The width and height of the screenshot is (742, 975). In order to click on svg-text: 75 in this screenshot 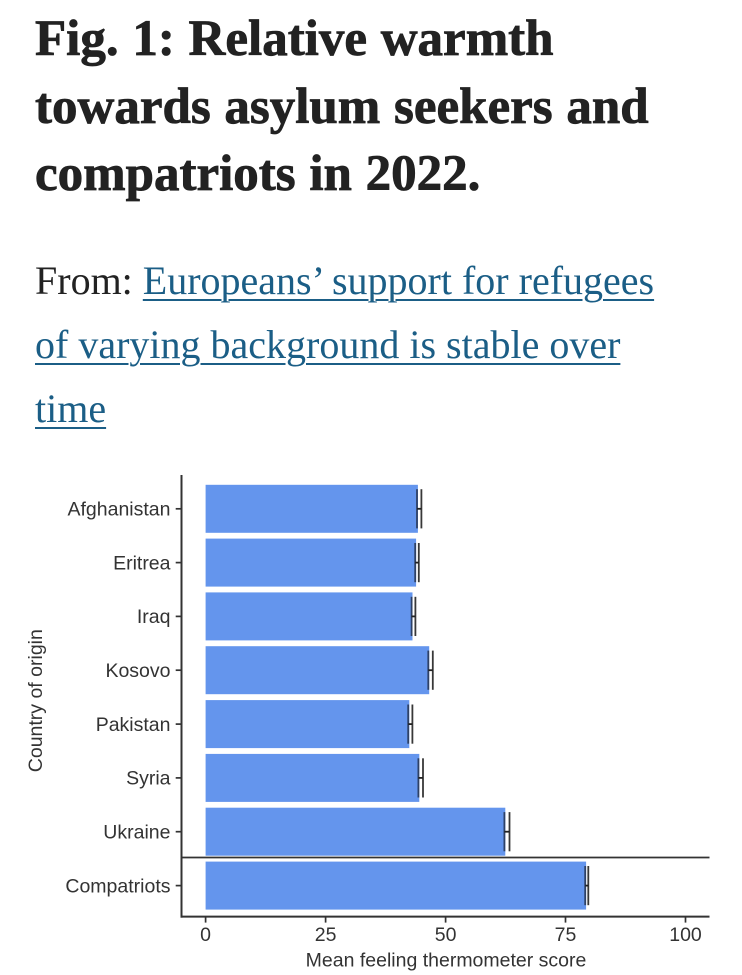, I will do `click(566, 935)`.